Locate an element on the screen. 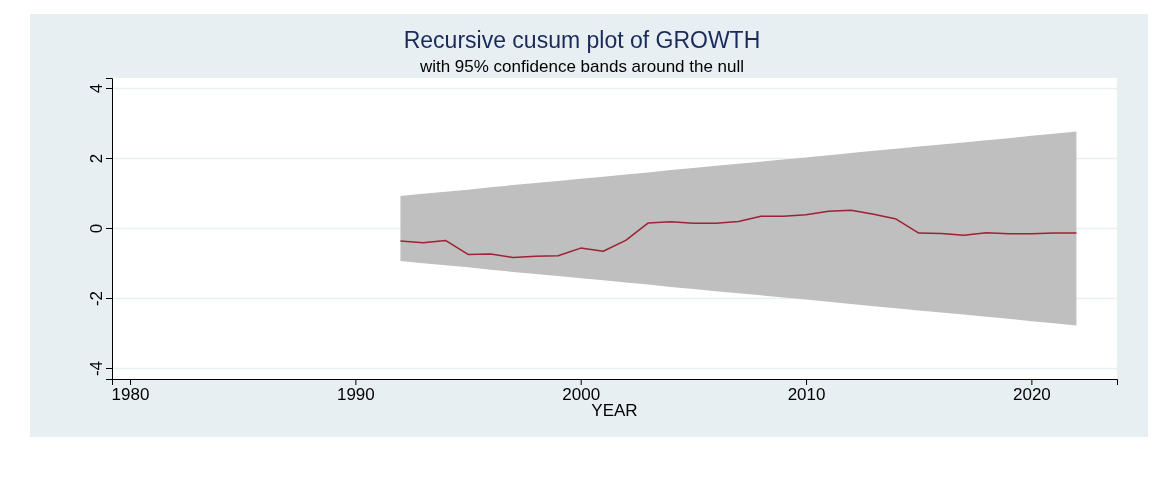  x-tick-label: 1990 is located at coordinates (355, 395).